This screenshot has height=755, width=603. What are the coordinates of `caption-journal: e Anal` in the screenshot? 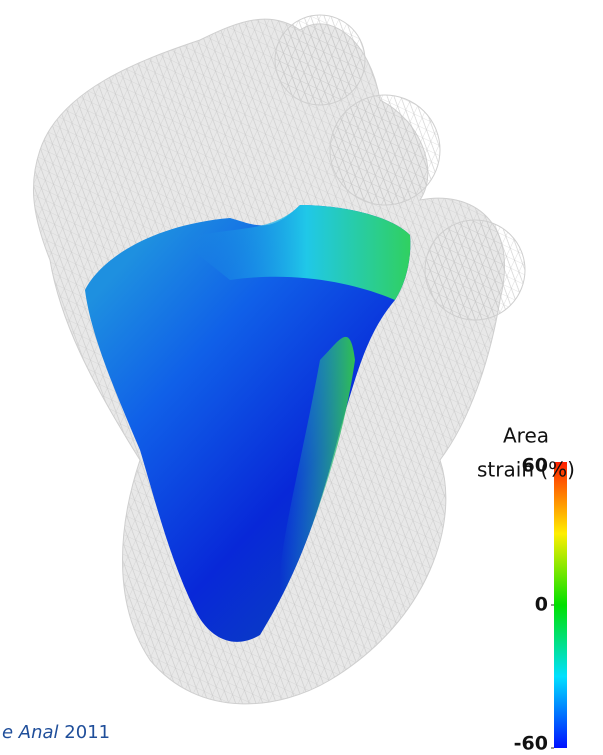 It's located at (30, 732).